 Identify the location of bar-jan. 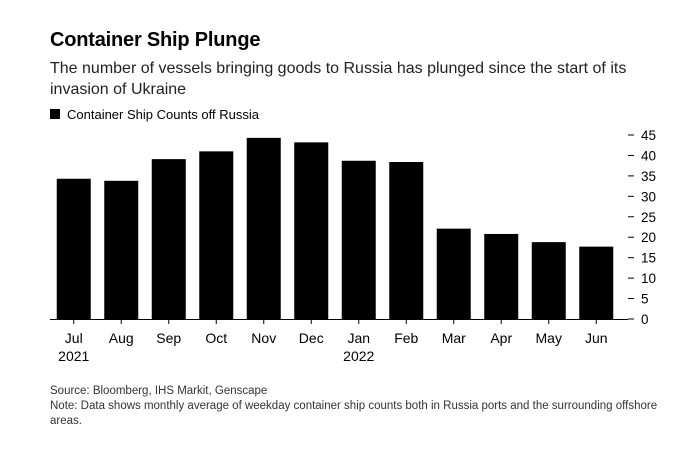
(358, 239).